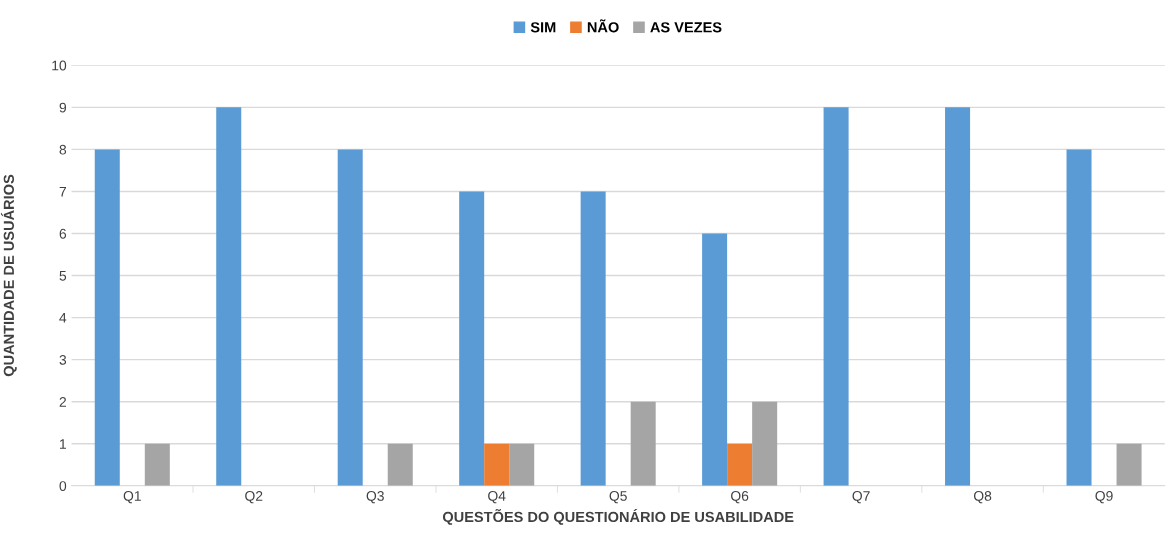  What do you see at coordinates (63, 107) in the screenshot?
I see `y-tick-label: 9` at bounding box center [63, 107].